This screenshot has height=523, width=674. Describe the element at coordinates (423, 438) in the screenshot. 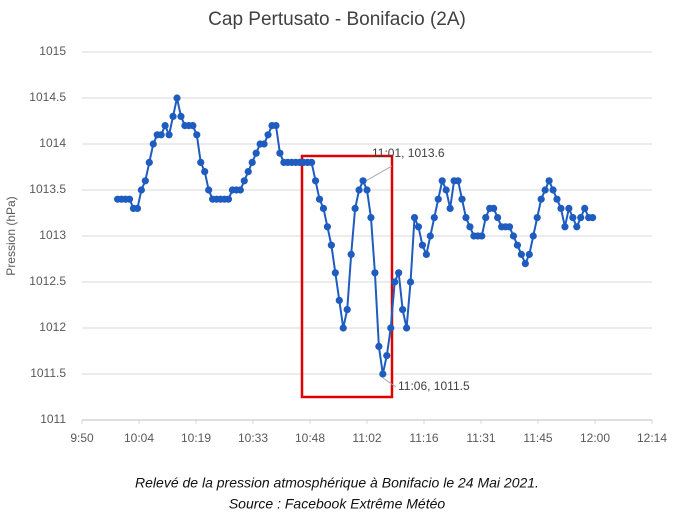

I see `x-tick-label: 11:16` at that location.